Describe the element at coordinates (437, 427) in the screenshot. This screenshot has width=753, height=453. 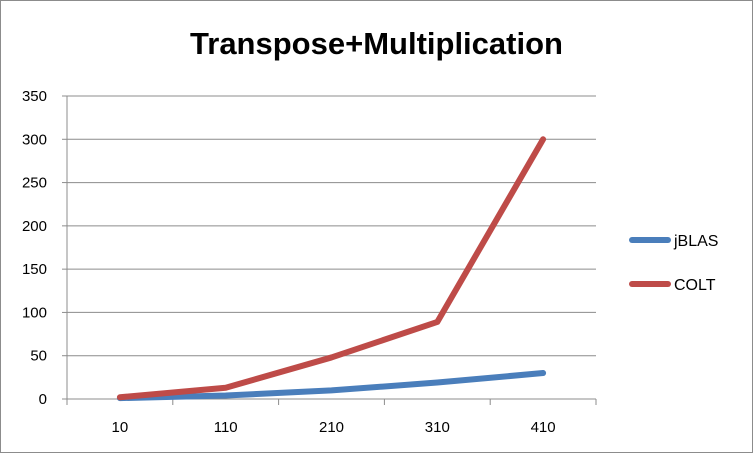
I see `x-tick-label: 310` at that location.